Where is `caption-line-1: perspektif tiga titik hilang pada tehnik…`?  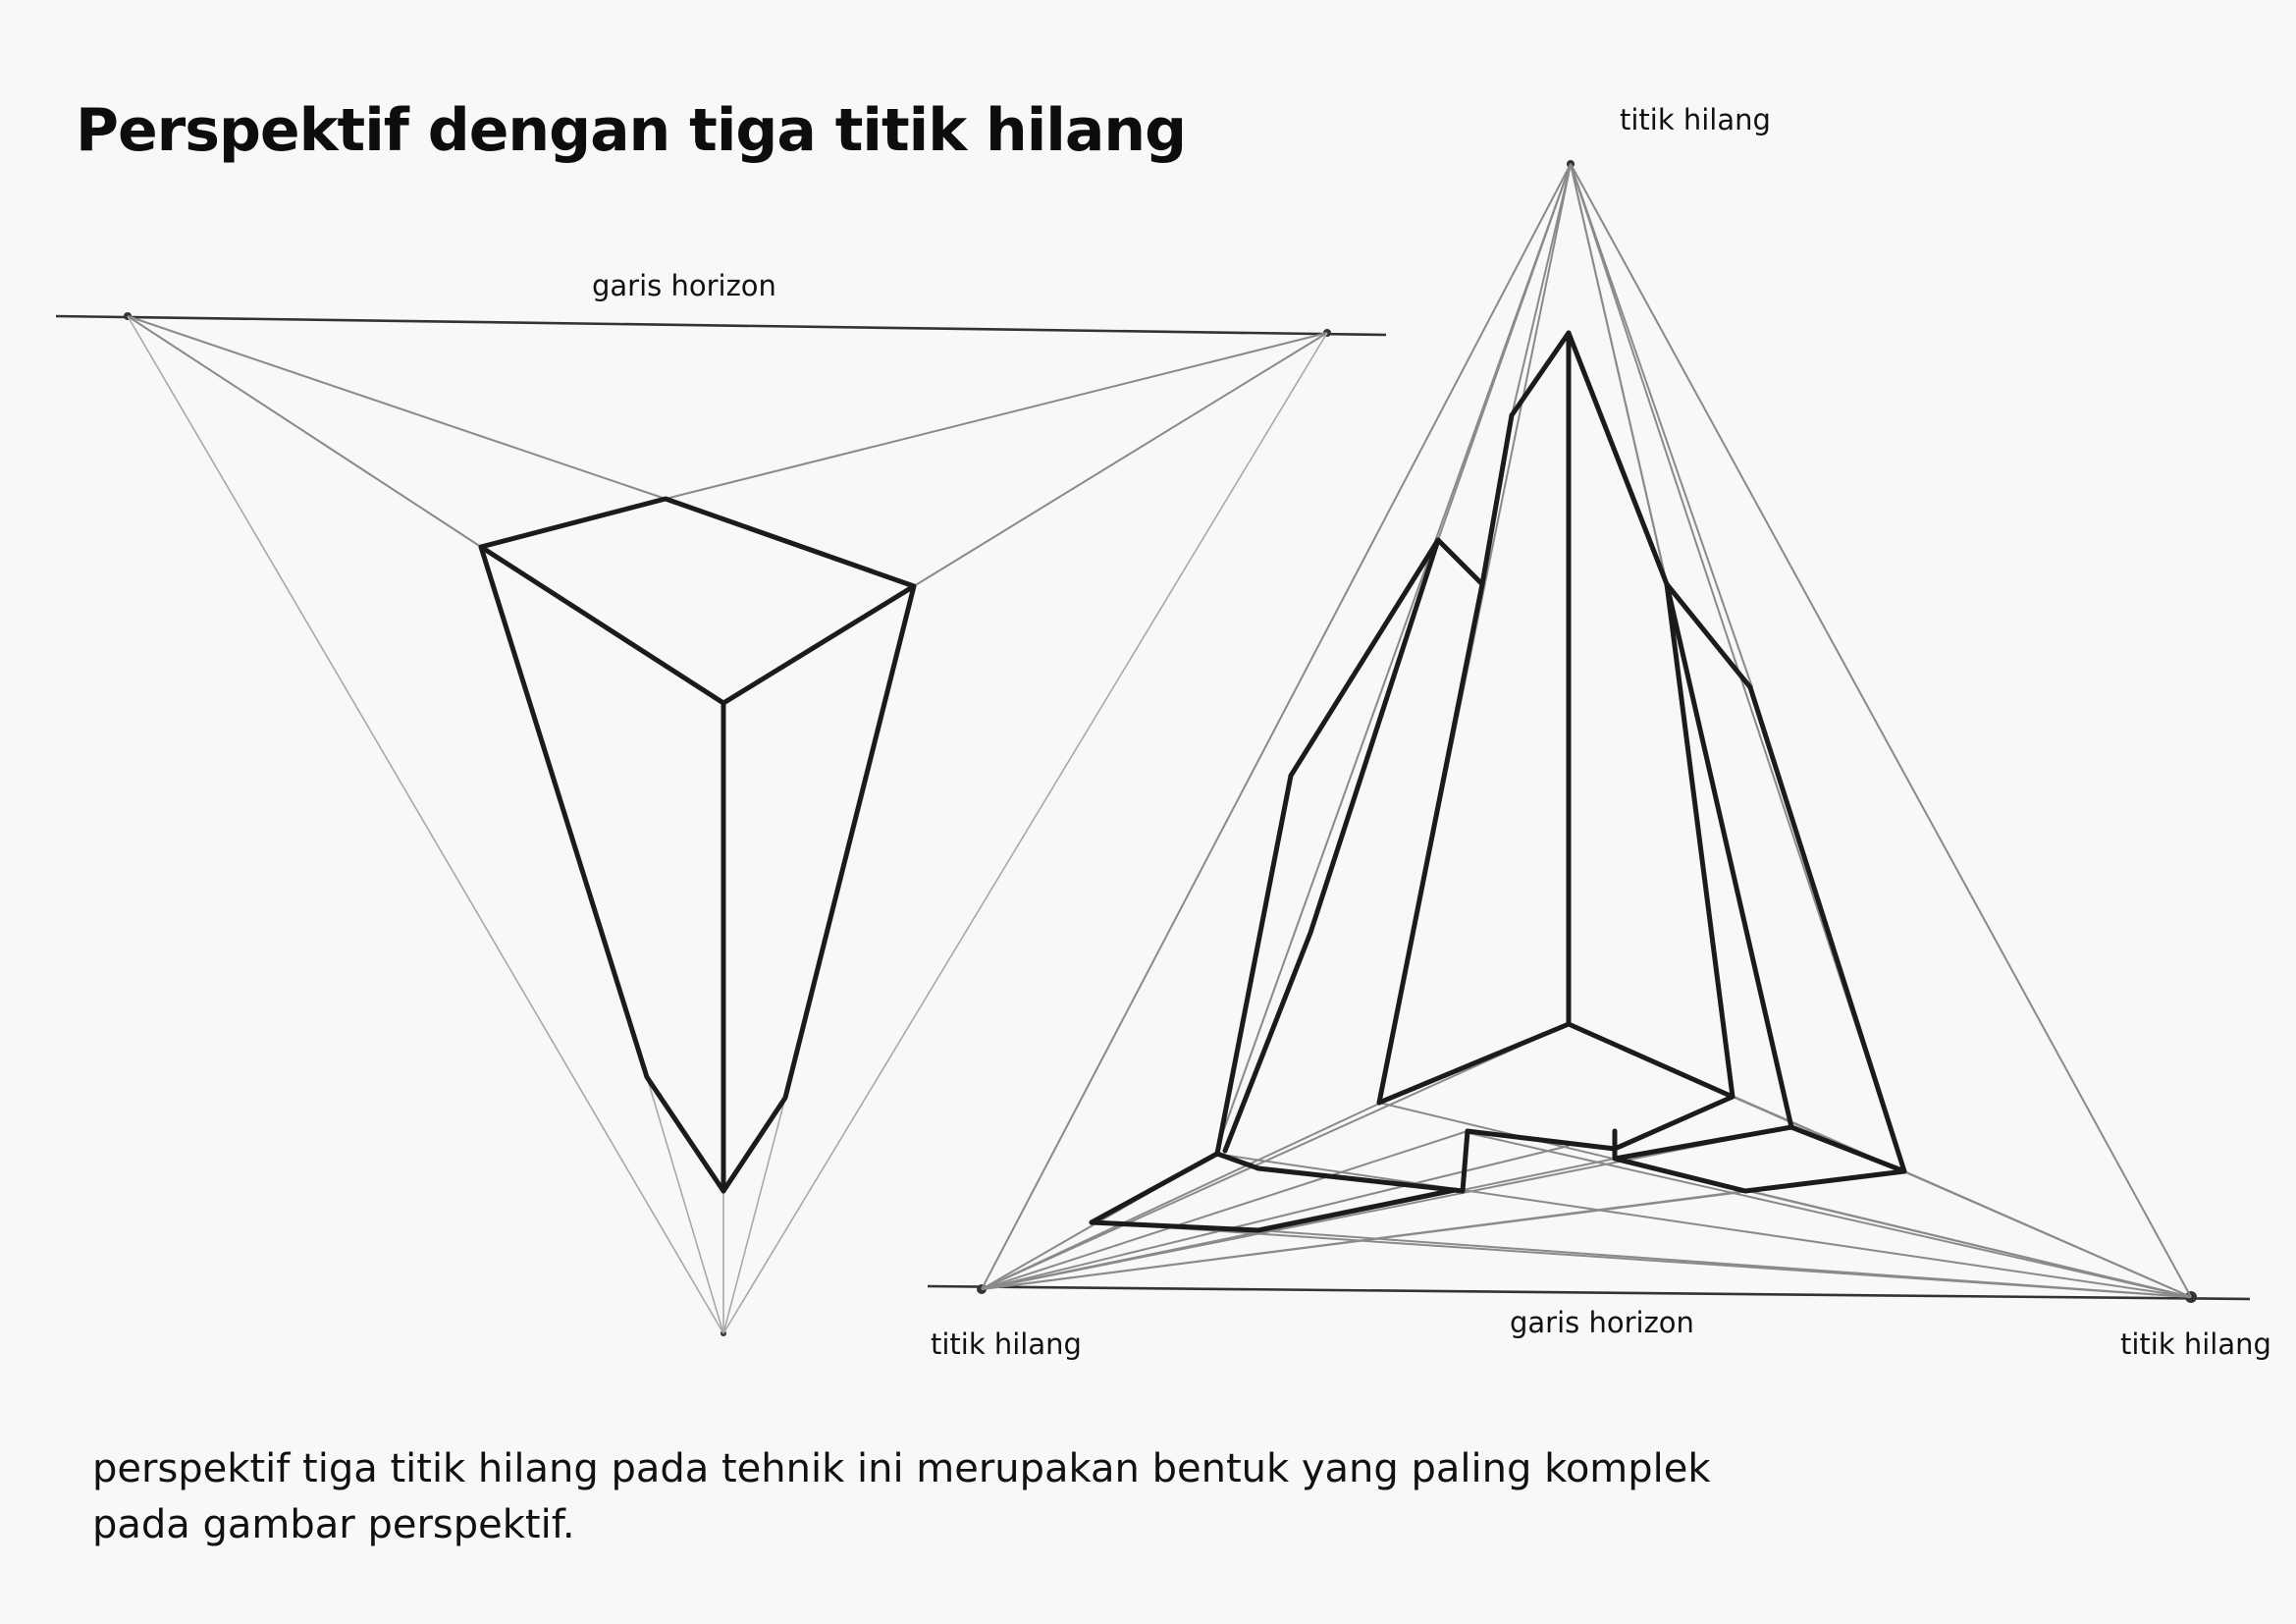 caption-line-1: perspektif tiga titik hilang pada tehnik… is located at coordinates (901, 1468).